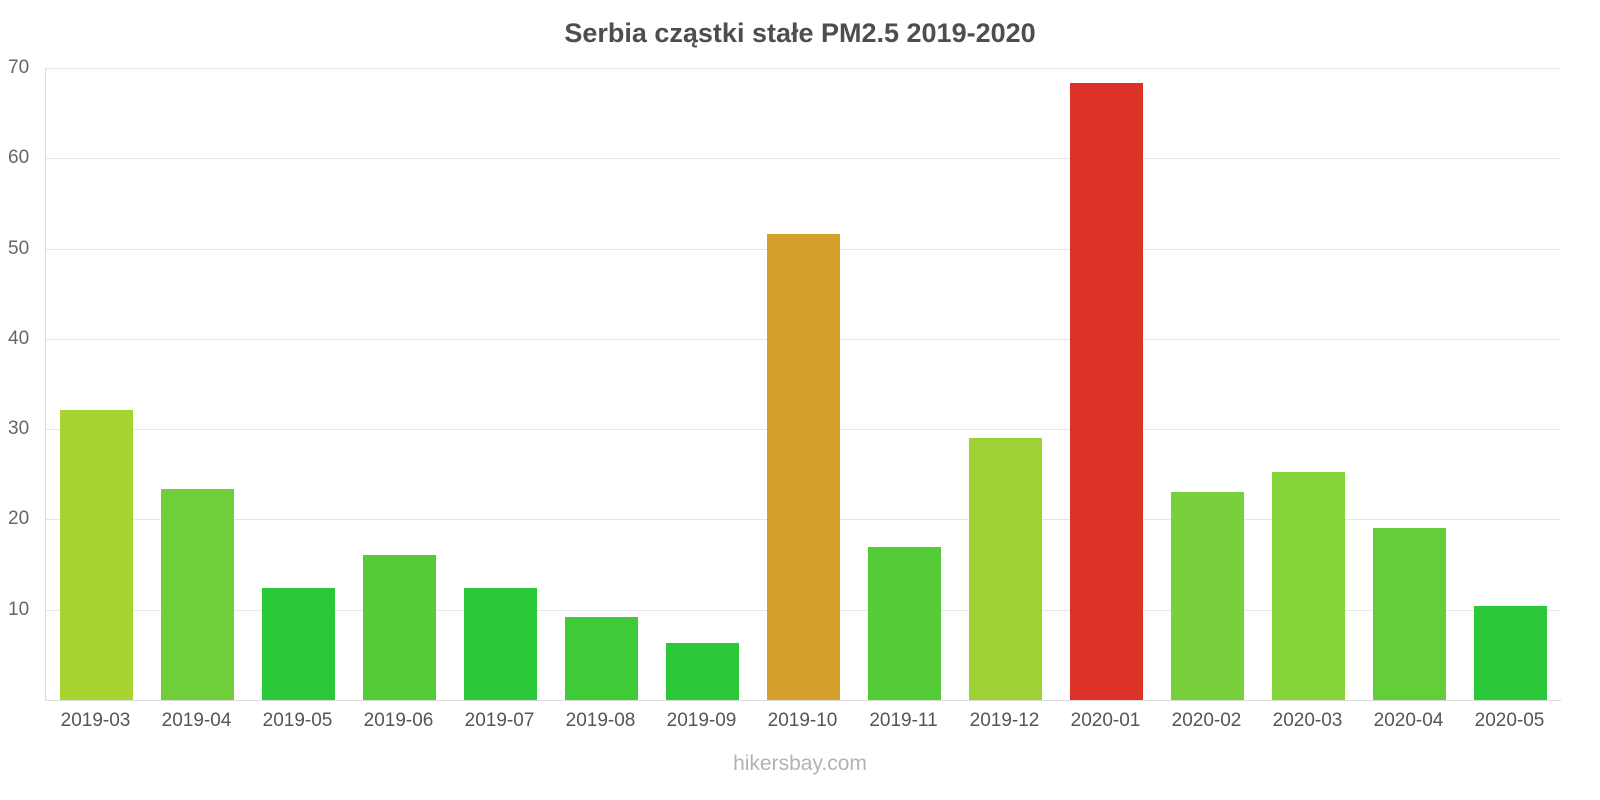  I want to click on x-tick-label: 2019-11, so click(903, 720).